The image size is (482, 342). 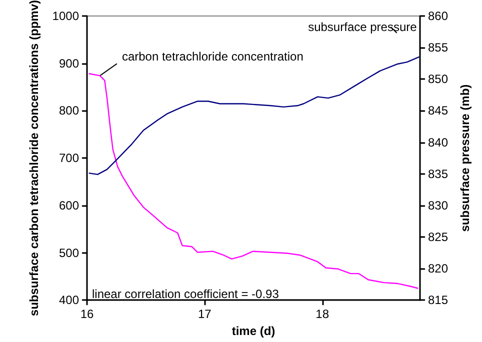 What do you see at coordinates (465, 158) in the screenshot?
I see `y2-axis-title: subsurface pressure (mb)` at bounding box center [465, 158].